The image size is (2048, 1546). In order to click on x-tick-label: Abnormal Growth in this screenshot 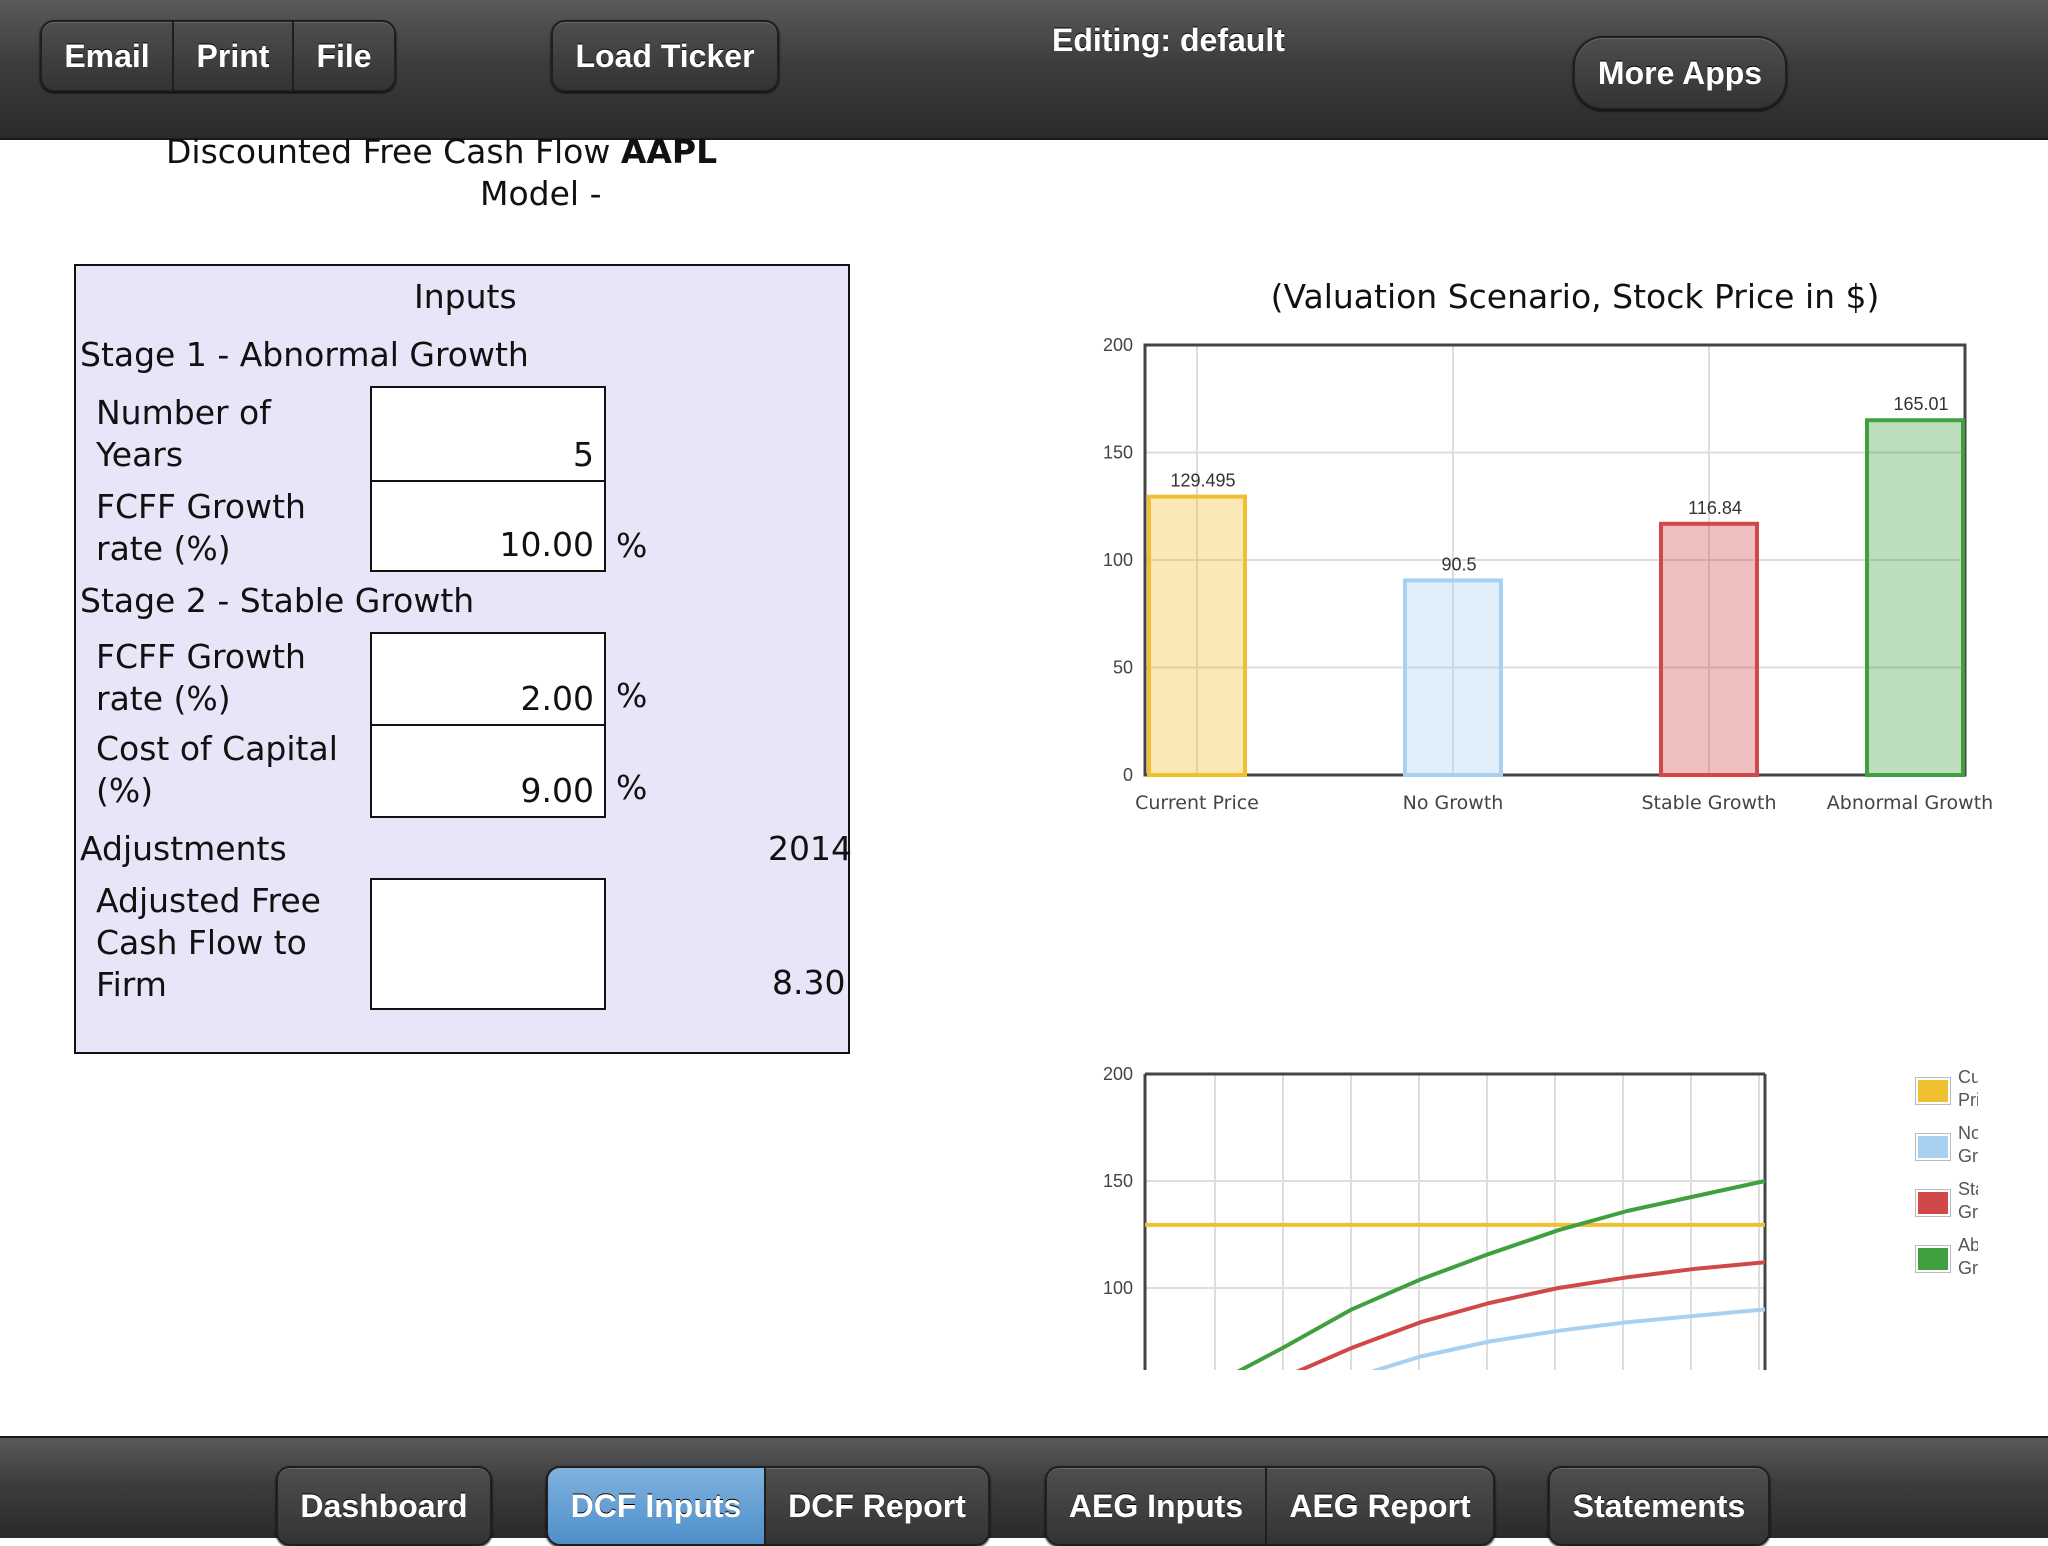, I will do `click(1910, 803)`.